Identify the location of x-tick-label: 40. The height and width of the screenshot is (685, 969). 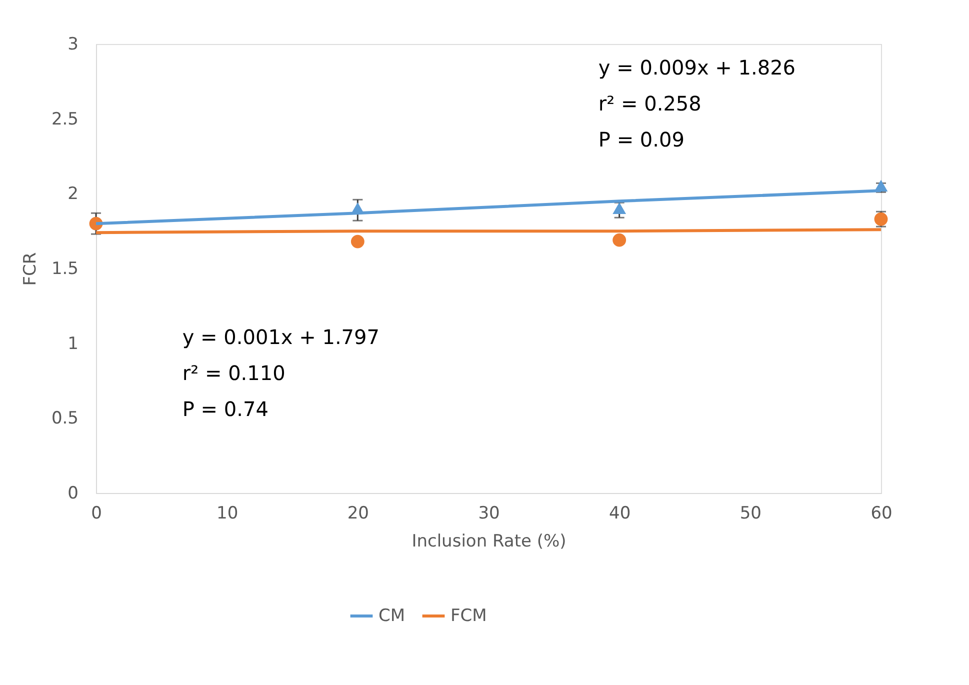
(620, 514).